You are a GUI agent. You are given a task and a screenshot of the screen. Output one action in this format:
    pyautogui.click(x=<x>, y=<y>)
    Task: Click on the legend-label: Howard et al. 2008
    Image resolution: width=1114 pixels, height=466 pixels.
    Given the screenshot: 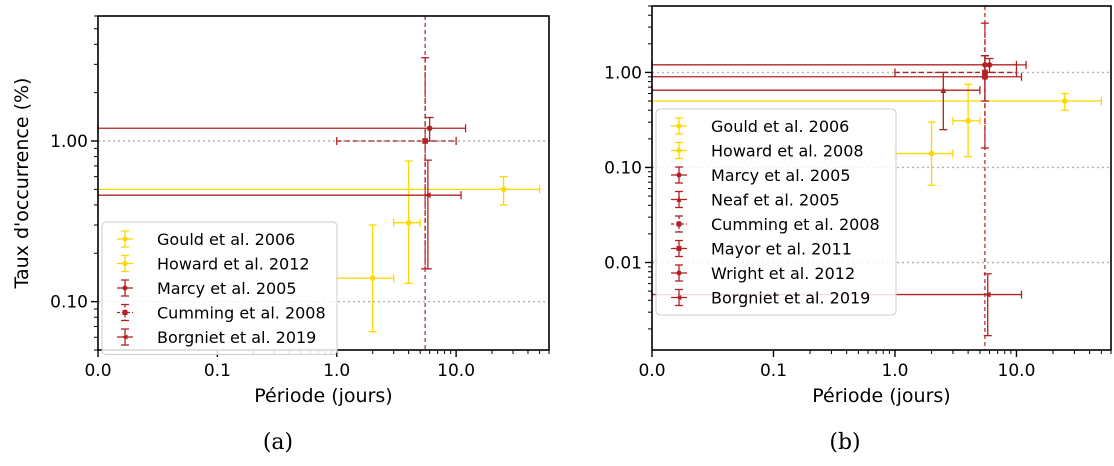 What is the action you would take?
    pyautogui.click(x=787, y=151)
    